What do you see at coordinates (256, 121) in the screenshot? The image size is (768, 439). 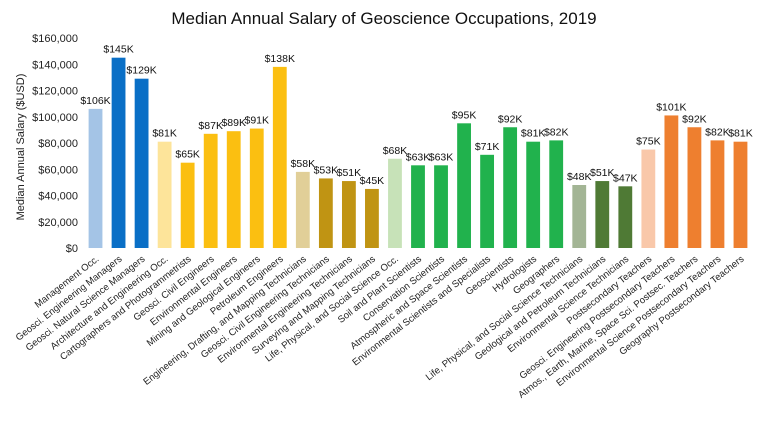 I see `data-label: $91K` at bounding box center [256, 121].